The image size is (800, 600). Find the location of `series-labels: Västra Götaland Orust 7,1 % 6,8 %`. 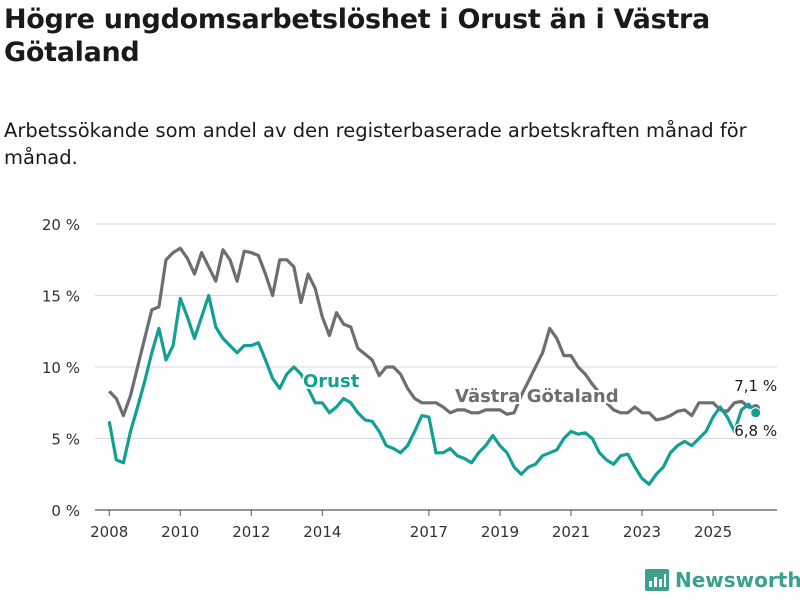

series-labels: Västra Götaland Orust 7,1 % 6,8 % is located at coordinates (540, 405).